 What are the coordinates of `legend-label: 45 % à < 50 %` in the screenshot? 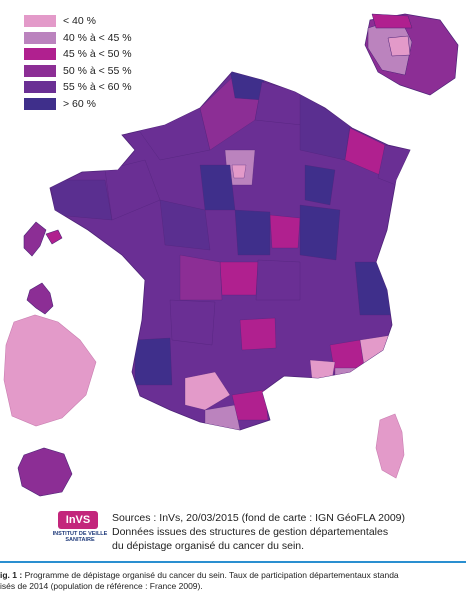 It's located at (97, 54).